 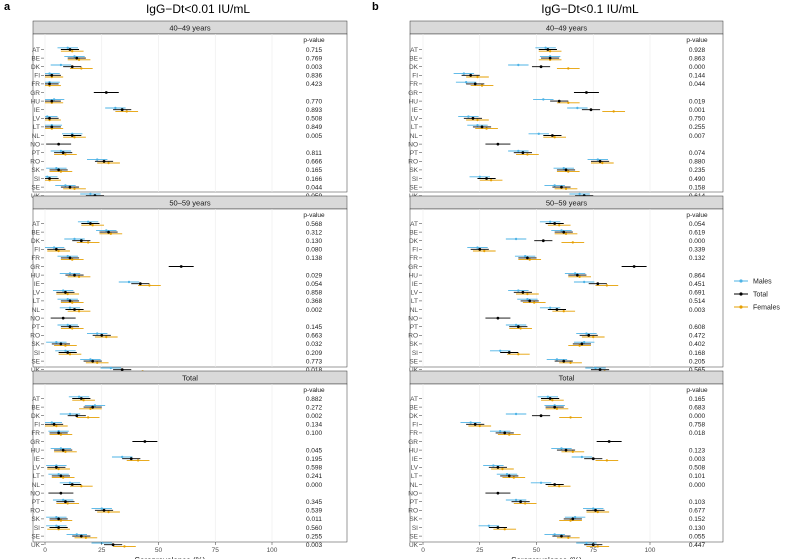 I want to click on point-males-b-0-SI, so click(x=479, y=176).